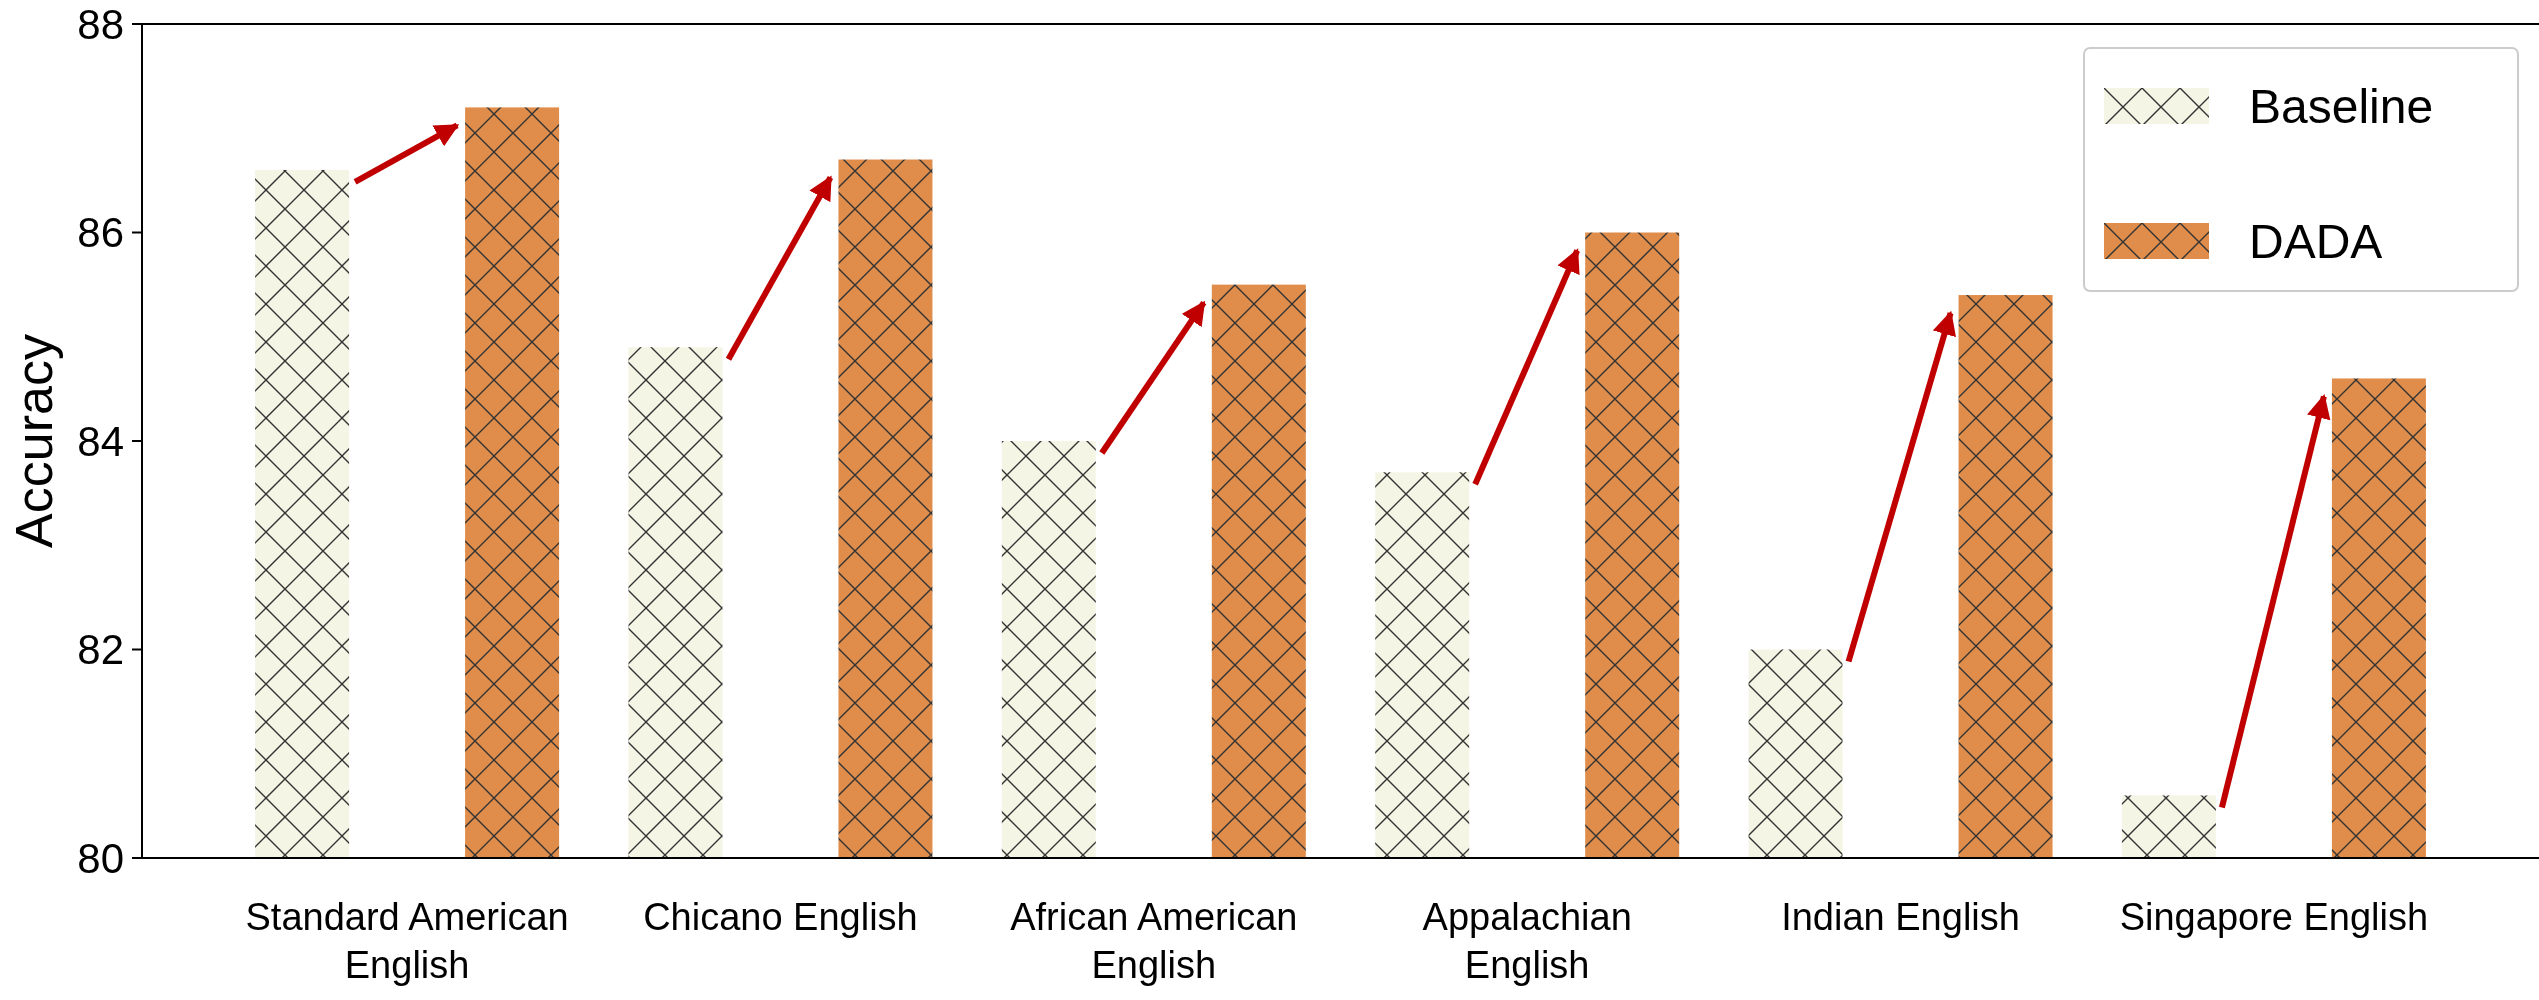 This screenshot has height=1000, width=2539. Describe the element at coordinates (2316, 241) in the screenshot. I see `legend-label: DADA` at that location.